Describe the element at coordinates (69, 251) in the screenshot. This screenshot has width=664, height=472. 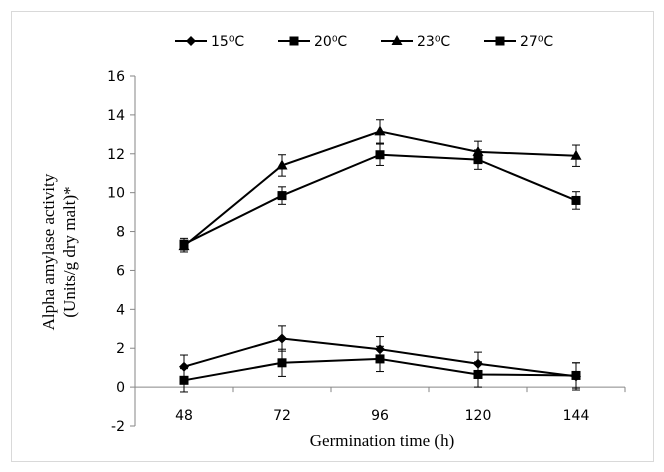
I see `y-axis-title-line2: (Units/g dry malt)*` at that location.